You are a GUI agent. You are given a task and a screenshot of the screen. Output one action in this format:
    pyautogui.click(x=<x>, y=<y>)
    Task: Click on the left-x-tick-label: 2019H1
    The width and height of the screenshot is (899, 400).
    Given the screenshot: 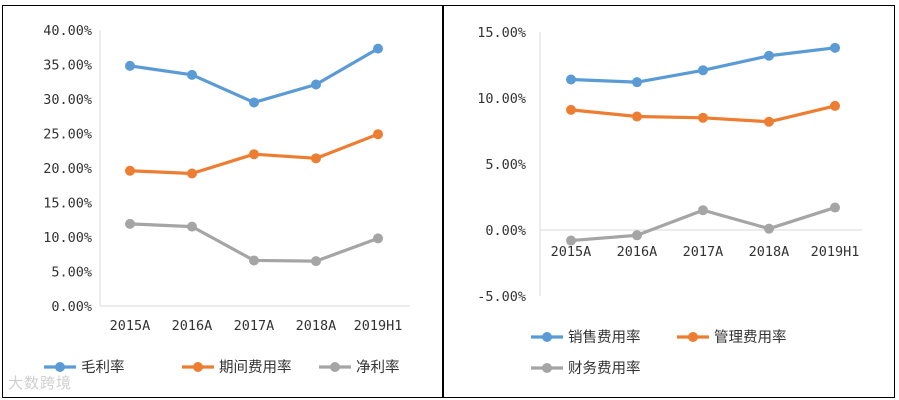 What is the action you would take?
    pyautogui.click(x=378, y=326)
    